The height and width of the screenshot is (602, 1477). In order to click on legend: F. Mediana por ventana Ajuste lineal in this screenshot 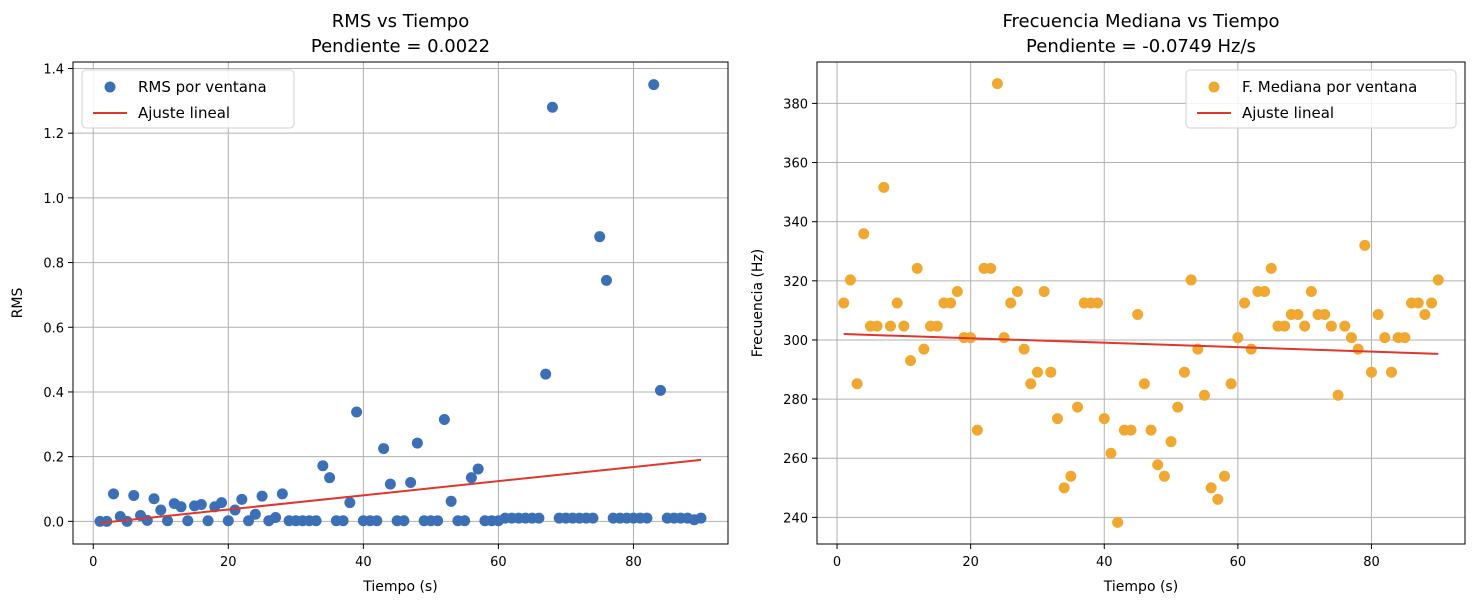, I will do `click(1321, 99)`.